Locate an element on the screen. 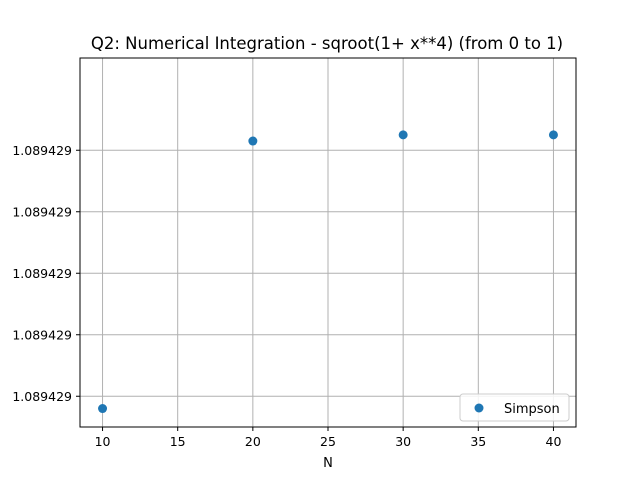 The width and height of the screenshot is (640, 480). x-tick-label: 40 is located at coordinates (554, 441).